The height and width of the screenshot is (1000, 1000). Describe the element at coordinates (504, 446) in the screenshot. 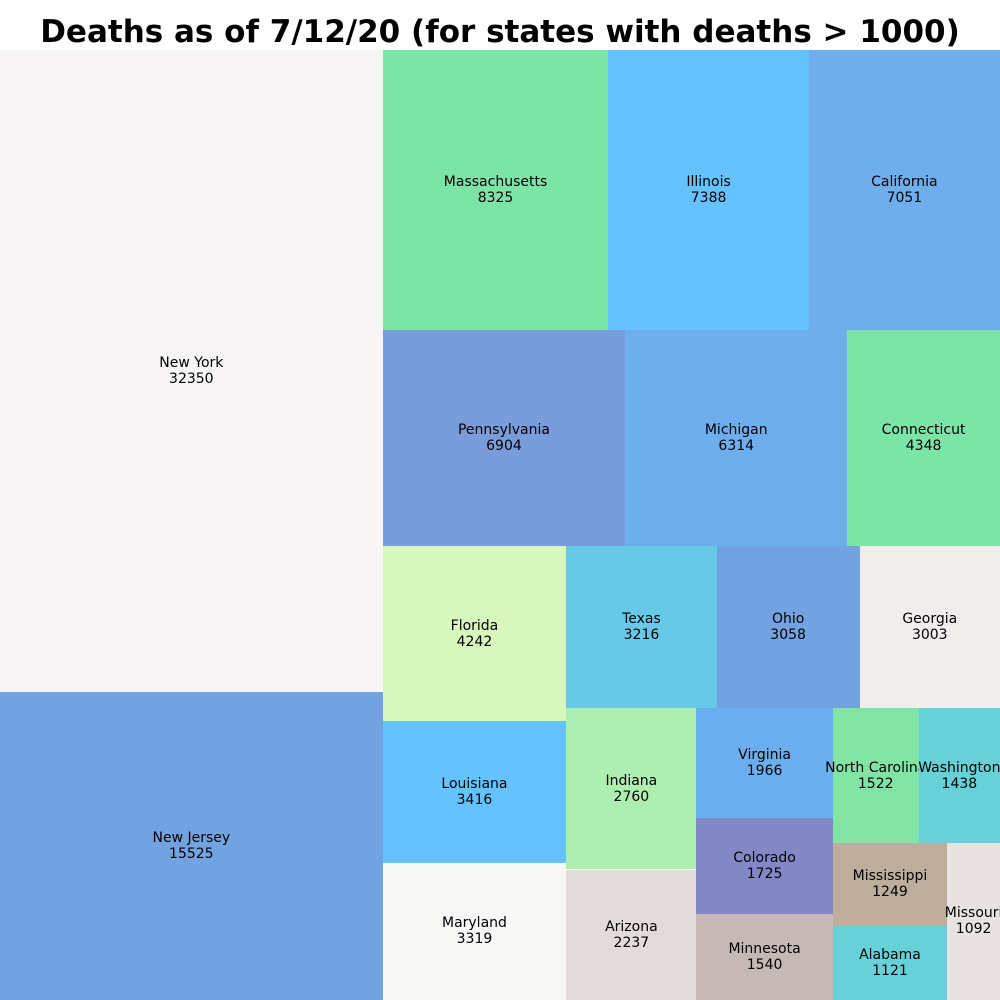

I see `death-count: 6904` at that location.